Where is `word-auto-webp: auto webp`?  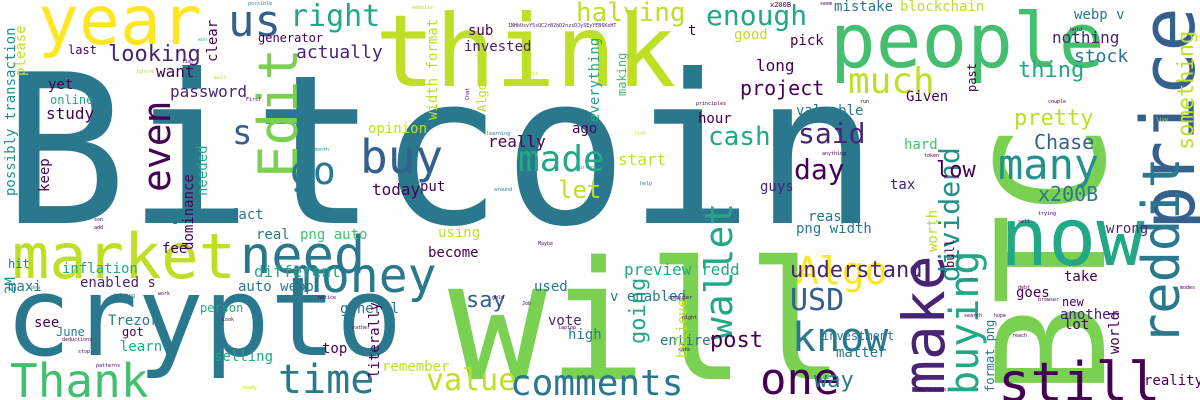
word-auto-webp: auto webp is located at coordinates (276, 287).